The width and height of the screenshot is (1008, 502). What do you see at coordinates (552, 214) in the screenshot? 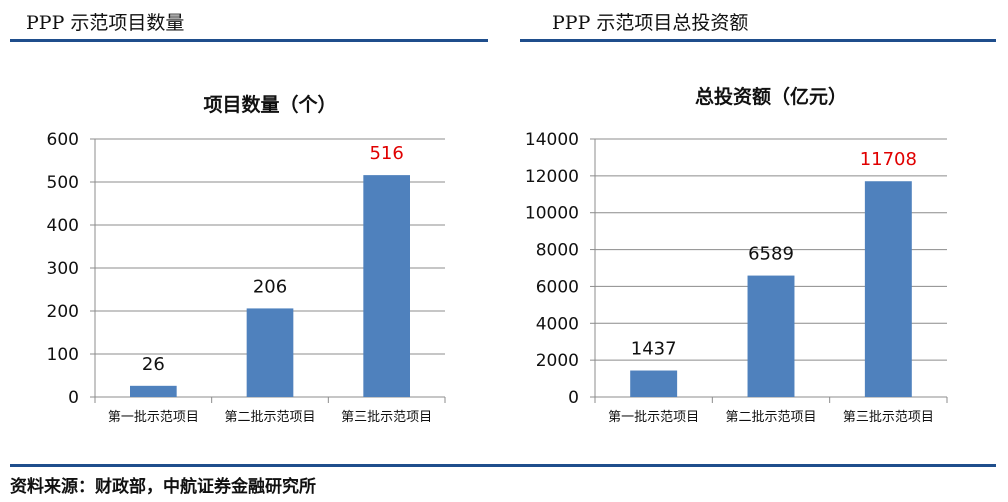
I see `investment-y-tick-label: 10000` at bounding box center [552, 214].